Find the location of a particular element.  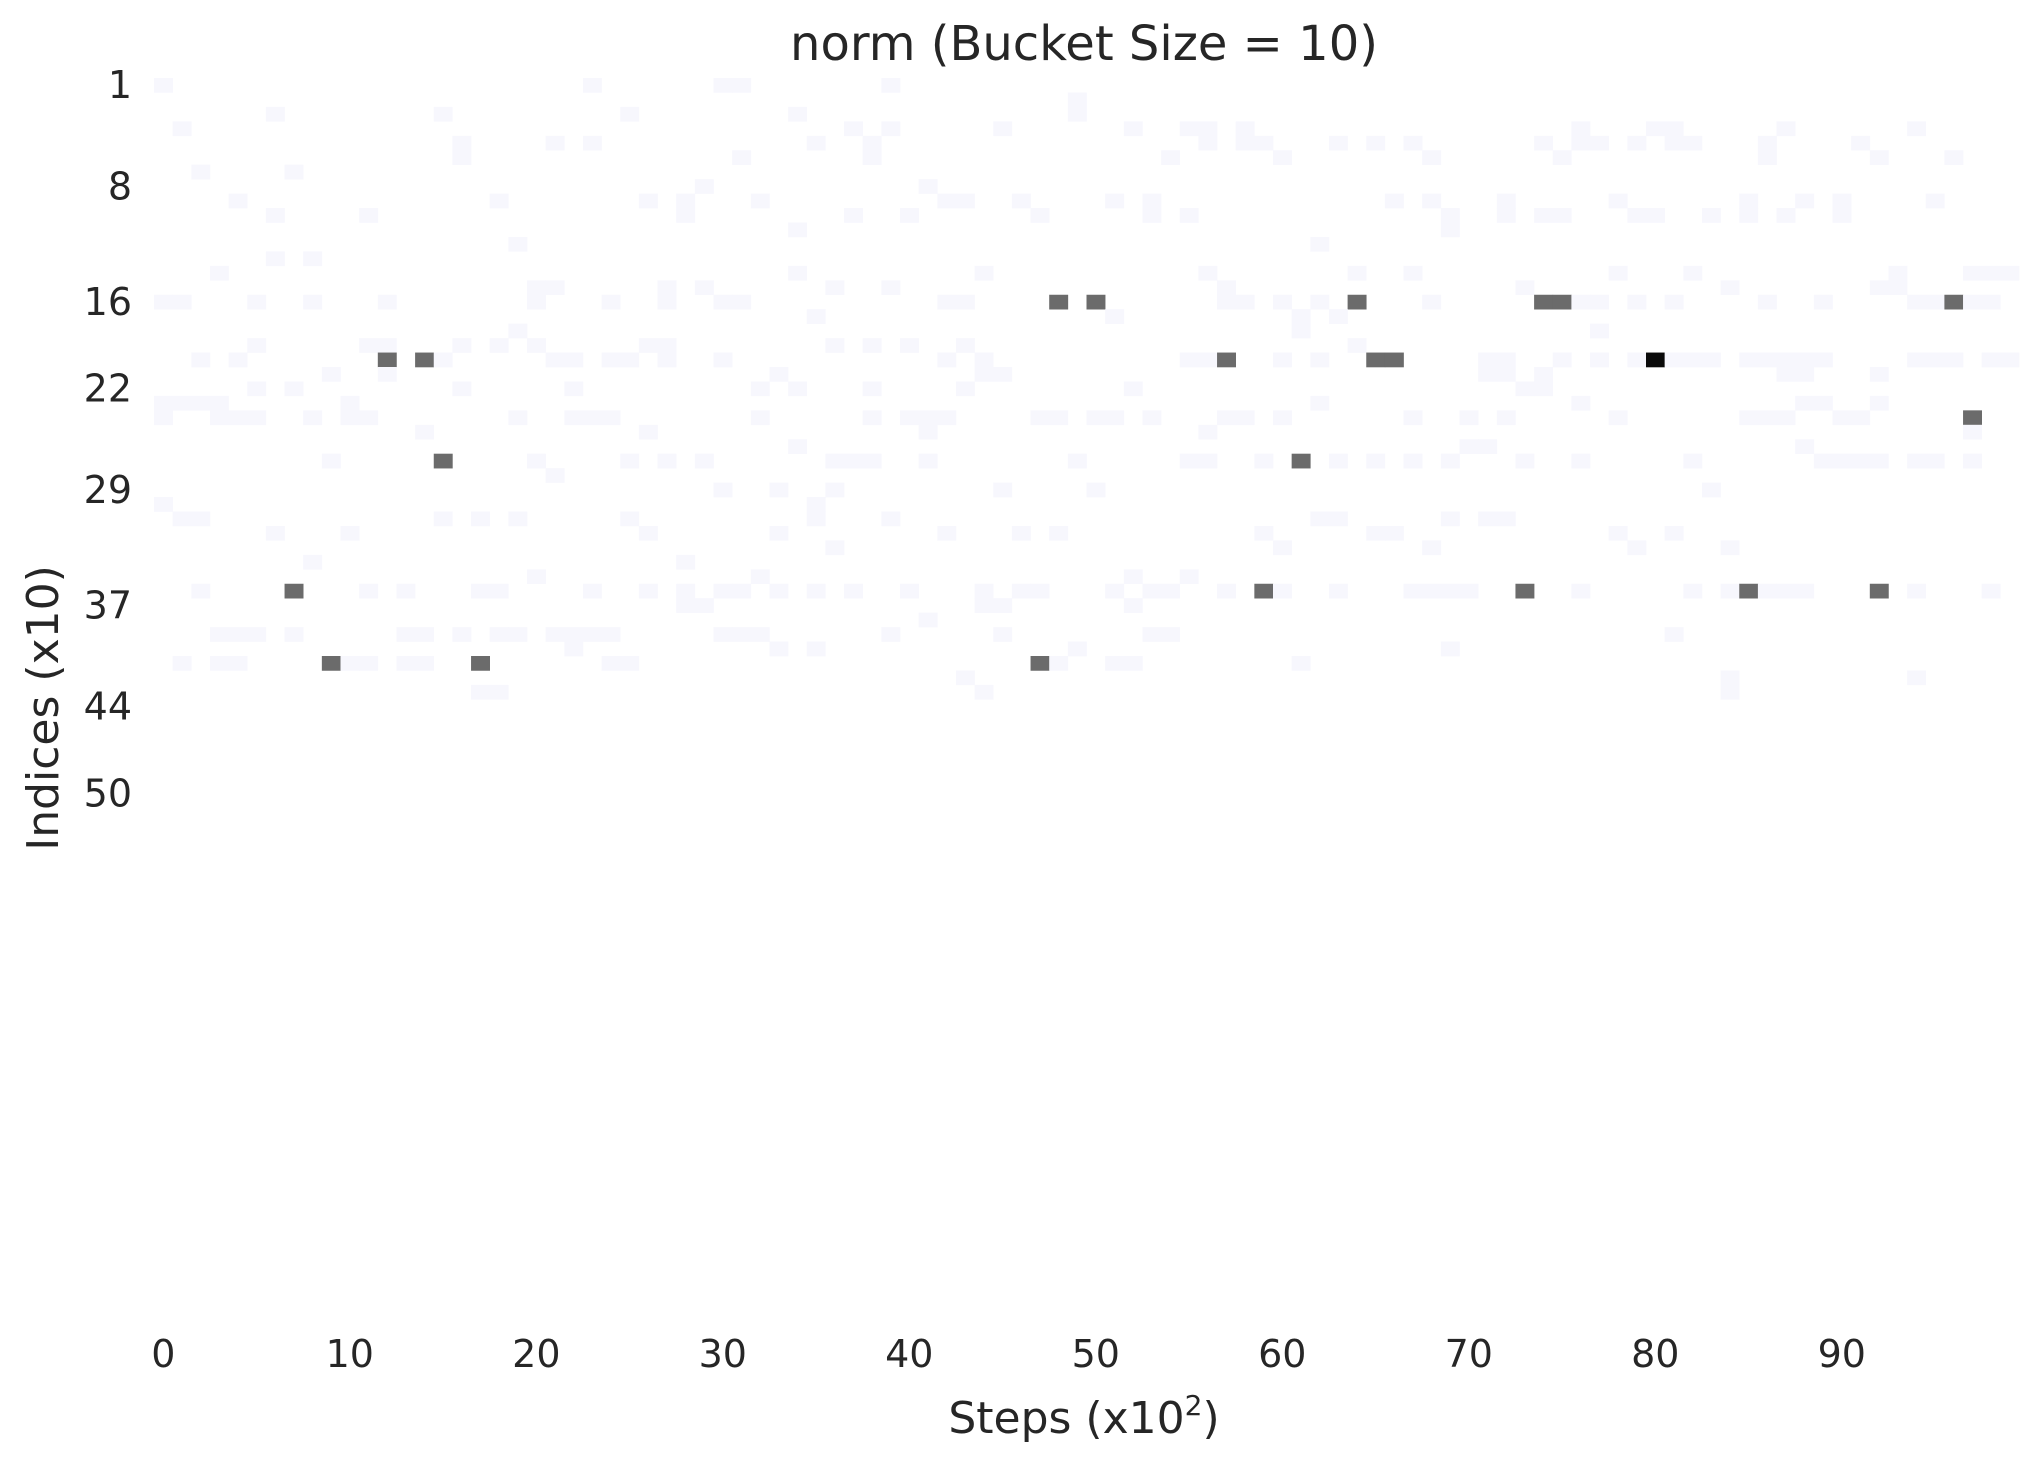

chart-title: norm (Bucket Size = 10) is located at coordinates (1084, 44).